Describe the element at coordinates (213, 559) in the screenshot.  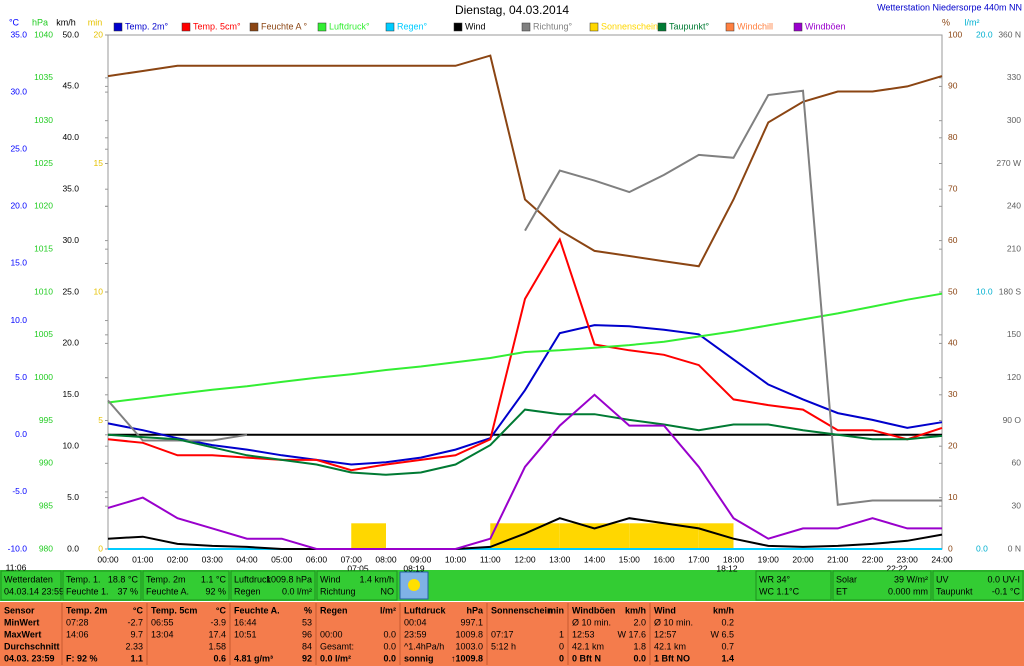
I see `x-tick-label: 03:00` at that location.